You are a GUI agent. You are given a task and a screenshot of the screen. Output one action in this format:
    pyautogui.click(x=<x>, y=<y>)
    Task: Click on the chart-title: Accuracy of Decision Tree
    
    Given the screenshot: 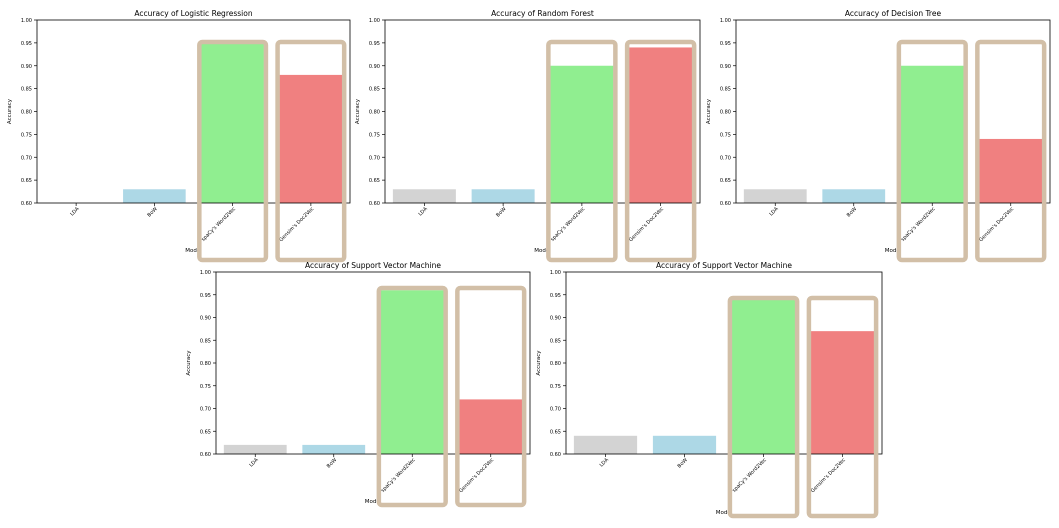 What is the action you would take?
    pyautogui.click(x=893, y=13)
    